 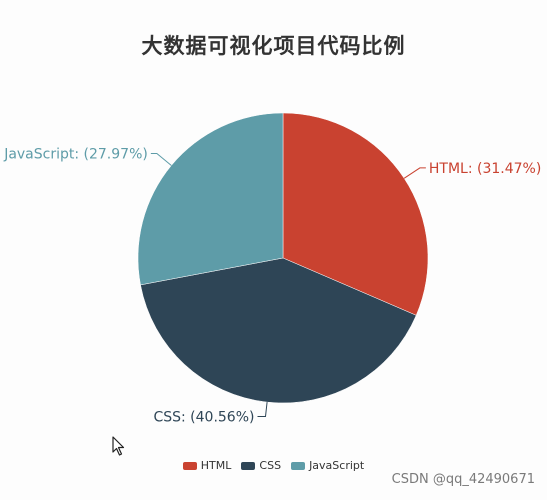 What do you see at coordinates (262, 410) in the screenshot?
I see `label-line-css` at bounding box center [262, 410].